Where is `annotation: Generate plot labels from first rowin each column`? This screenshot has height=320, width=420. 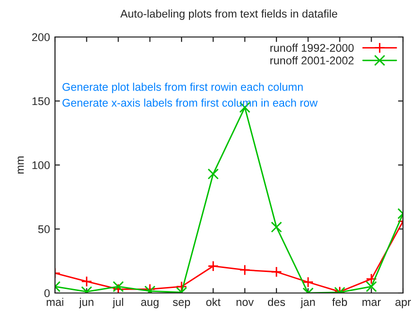
annotation: Generate plot labels from first rowin each column is located at coordinates (182, 88).